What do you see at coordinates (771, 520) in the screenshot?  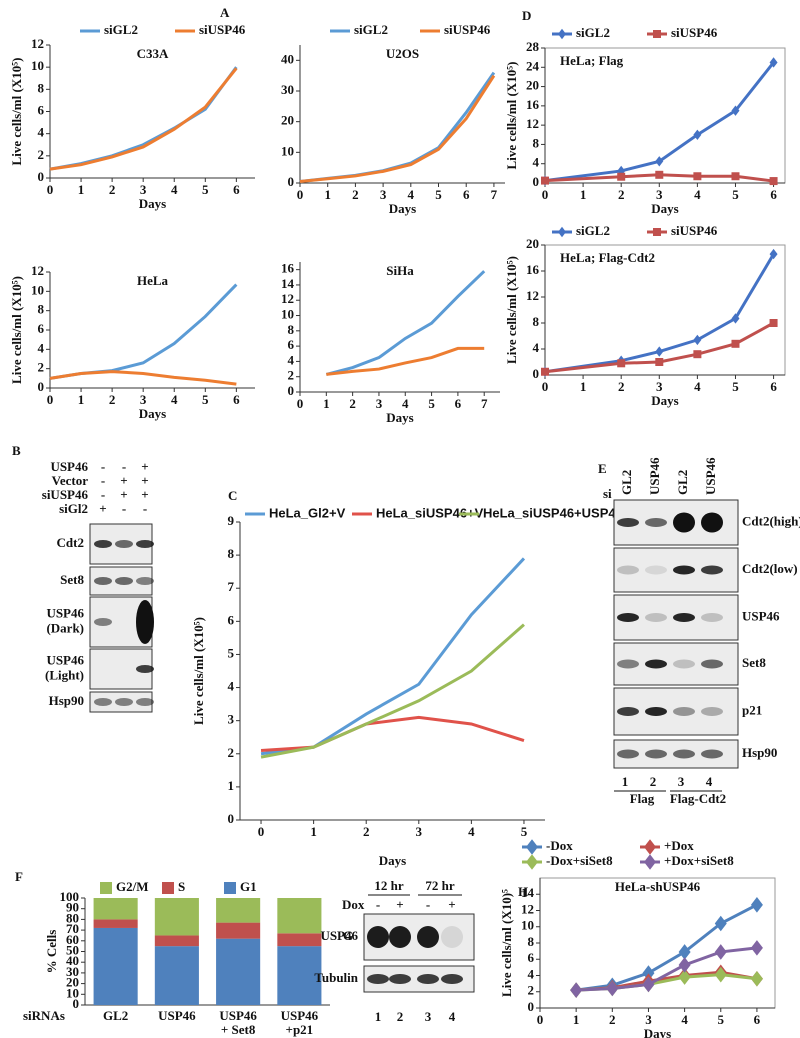 I see `band-label: Cdt2(high)` at bounding box center [771, 520].